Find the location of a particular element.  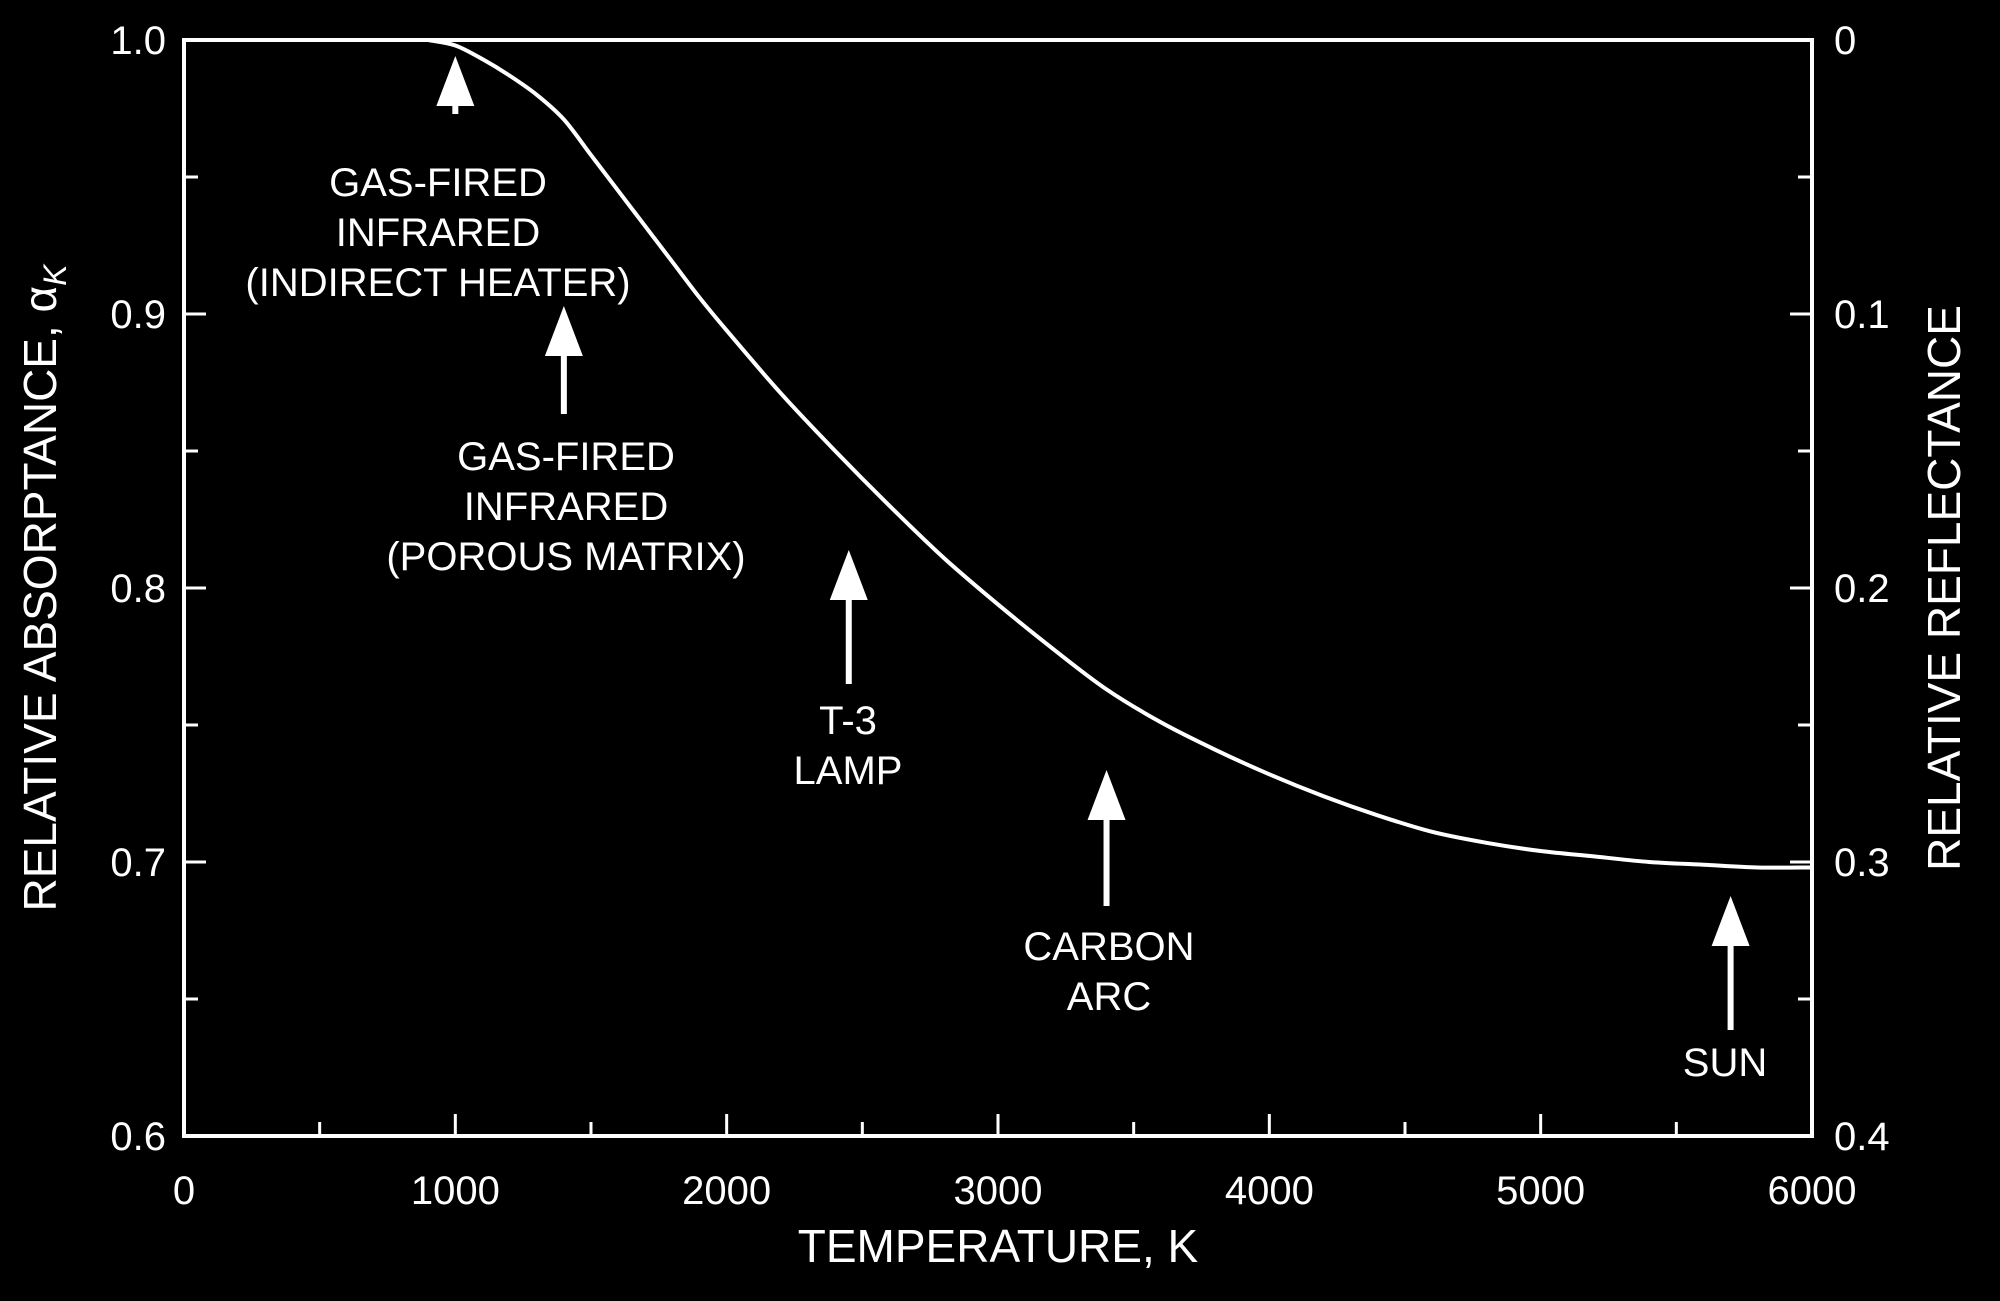

x-tick-label: 1000 is located at coordinates (455, 1191).